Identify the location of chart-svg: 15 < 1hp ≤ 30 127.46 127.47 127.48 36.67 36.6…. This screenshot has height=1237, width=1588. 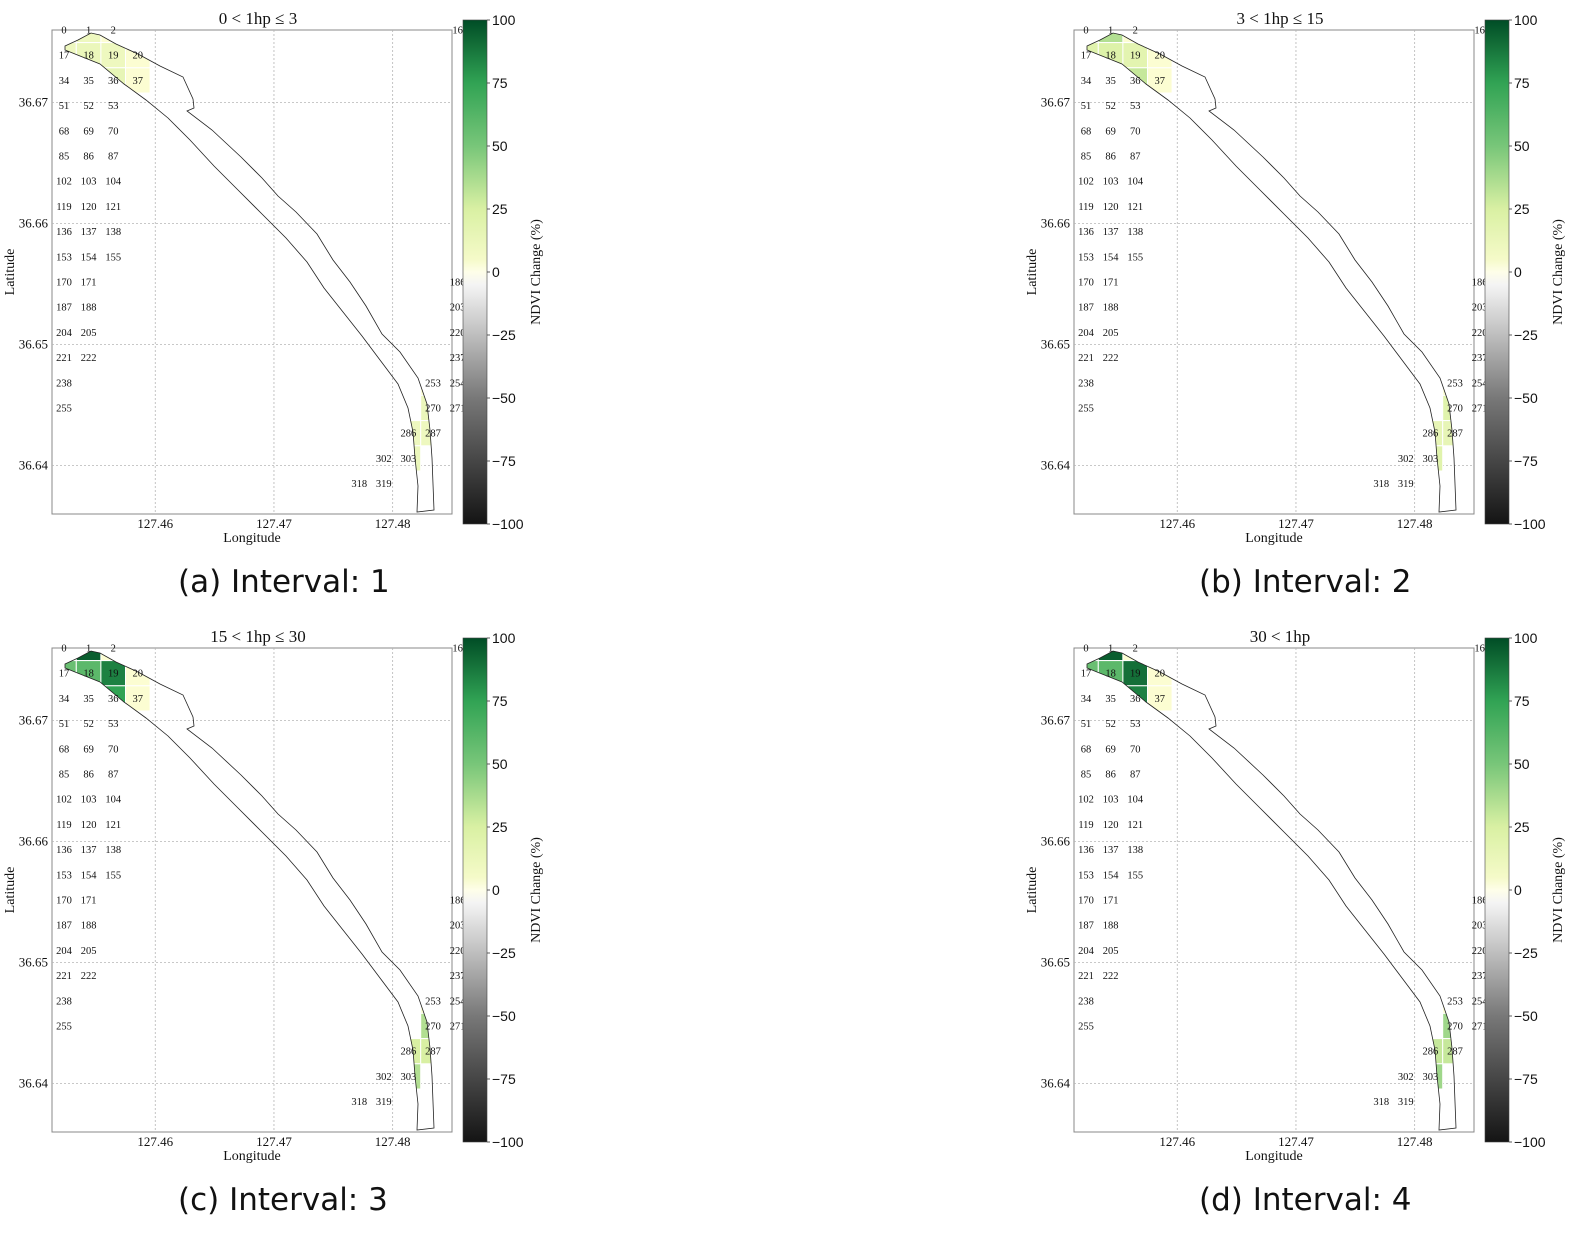
(273, 895).